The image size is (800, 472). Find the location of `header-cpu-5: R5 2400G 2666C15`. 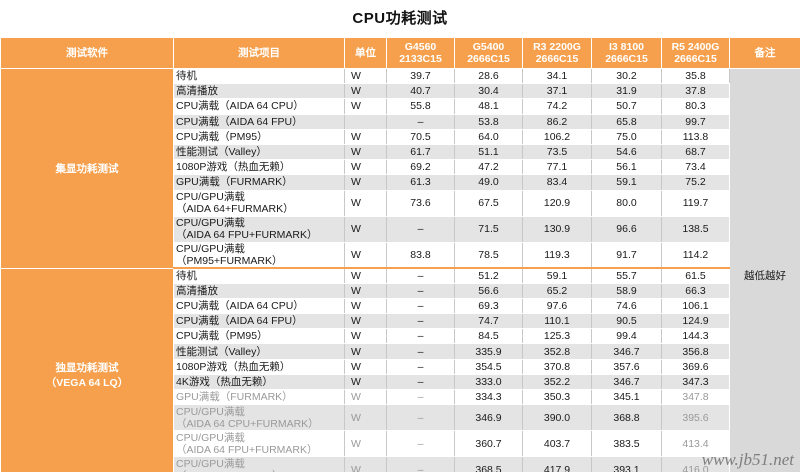

header-cpu-5: R5 2400G 2666C15 is located at coordinates (695, 53).